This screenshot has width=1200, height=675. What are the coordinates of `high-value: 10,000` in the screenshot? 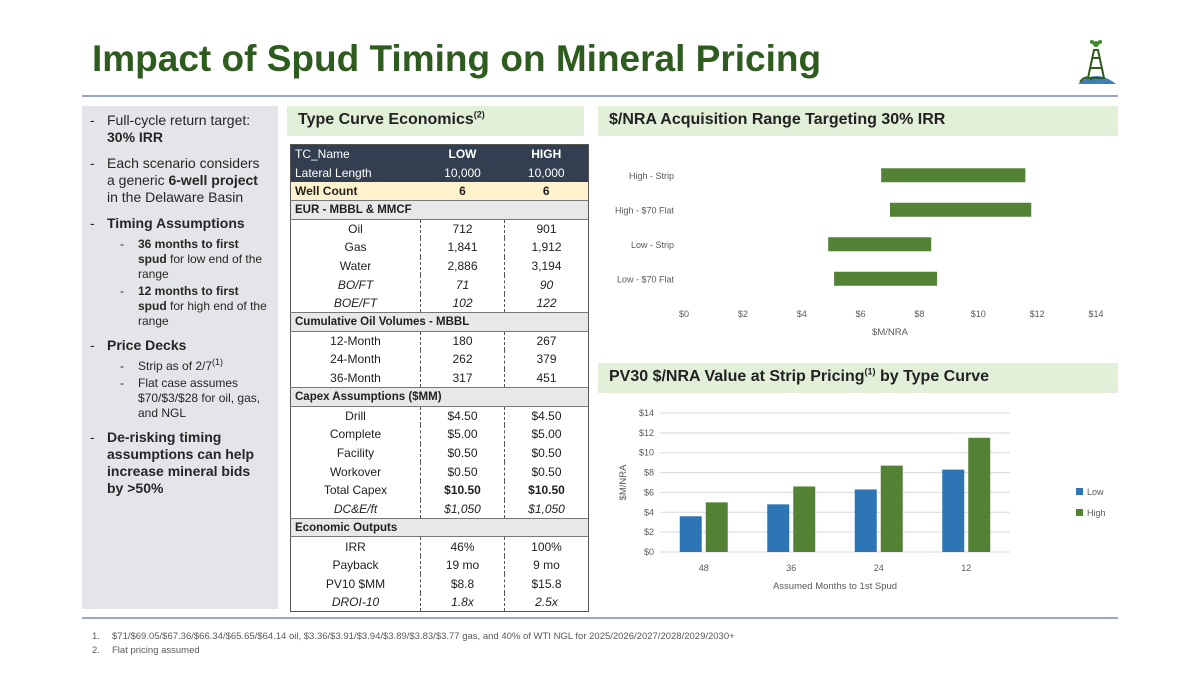 It's located at (546, 172).